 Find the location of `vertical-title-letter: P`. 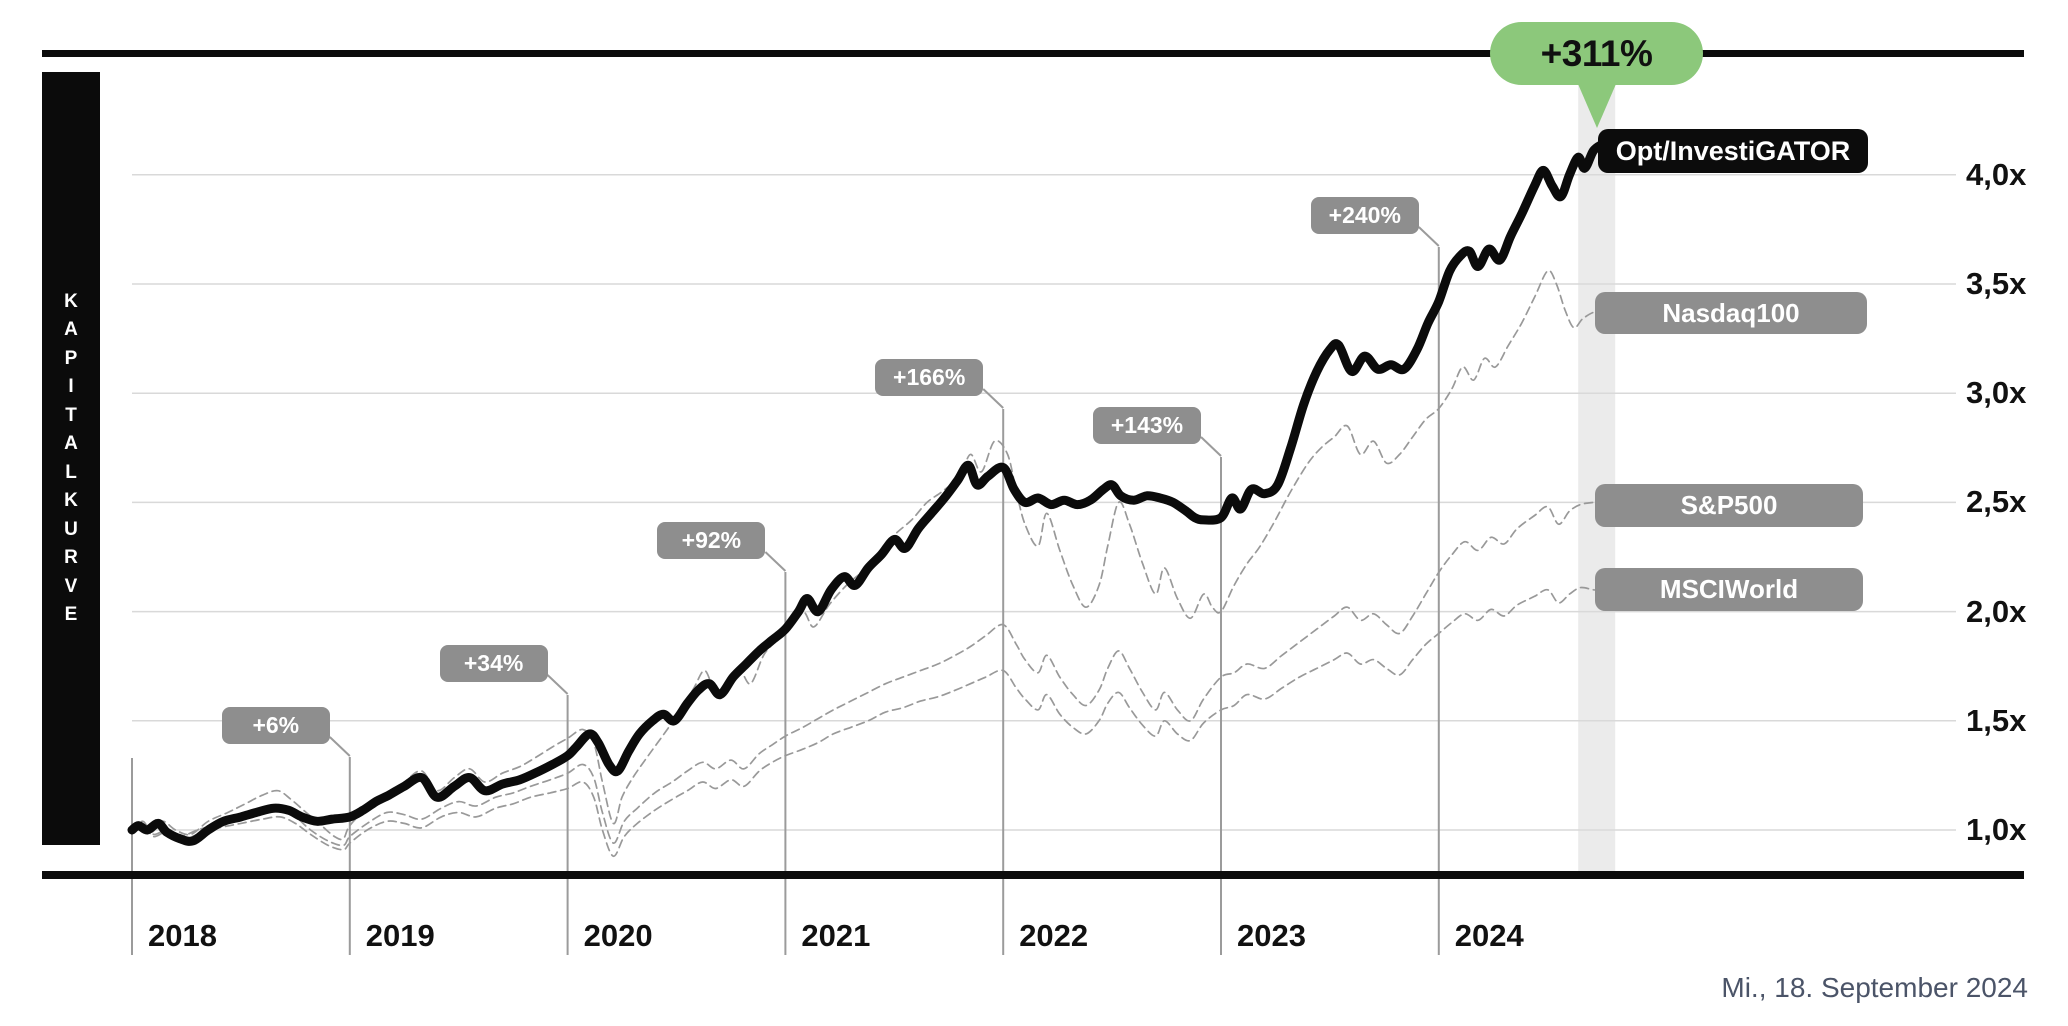

vertical-title-letter: P is located at coordinates (71, 358).